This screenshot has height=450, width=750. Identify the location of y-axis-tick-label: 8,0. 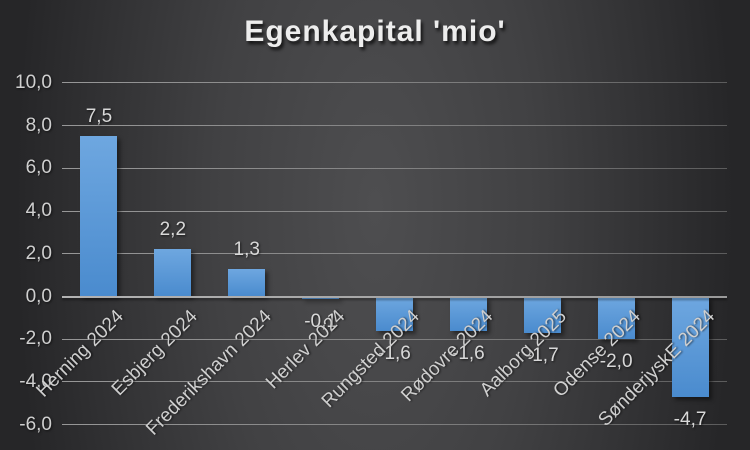
(38, 125).